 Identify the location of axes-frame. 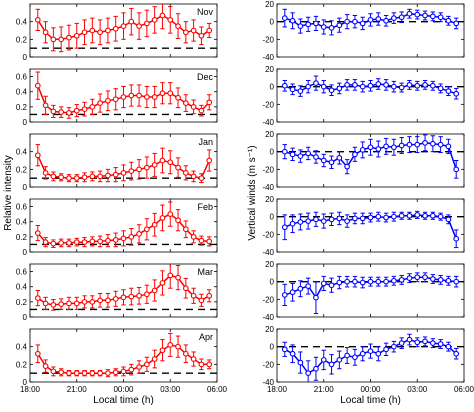
(370, 30).